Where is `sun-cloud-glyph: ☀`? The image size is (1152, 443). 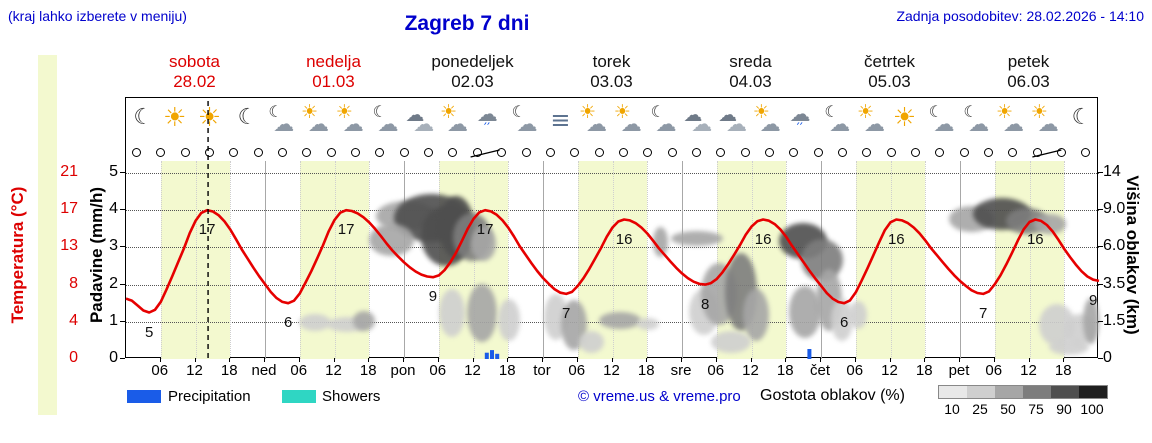
sun-cloud-glyph: ☀ is located at coordinates (1039, 112).